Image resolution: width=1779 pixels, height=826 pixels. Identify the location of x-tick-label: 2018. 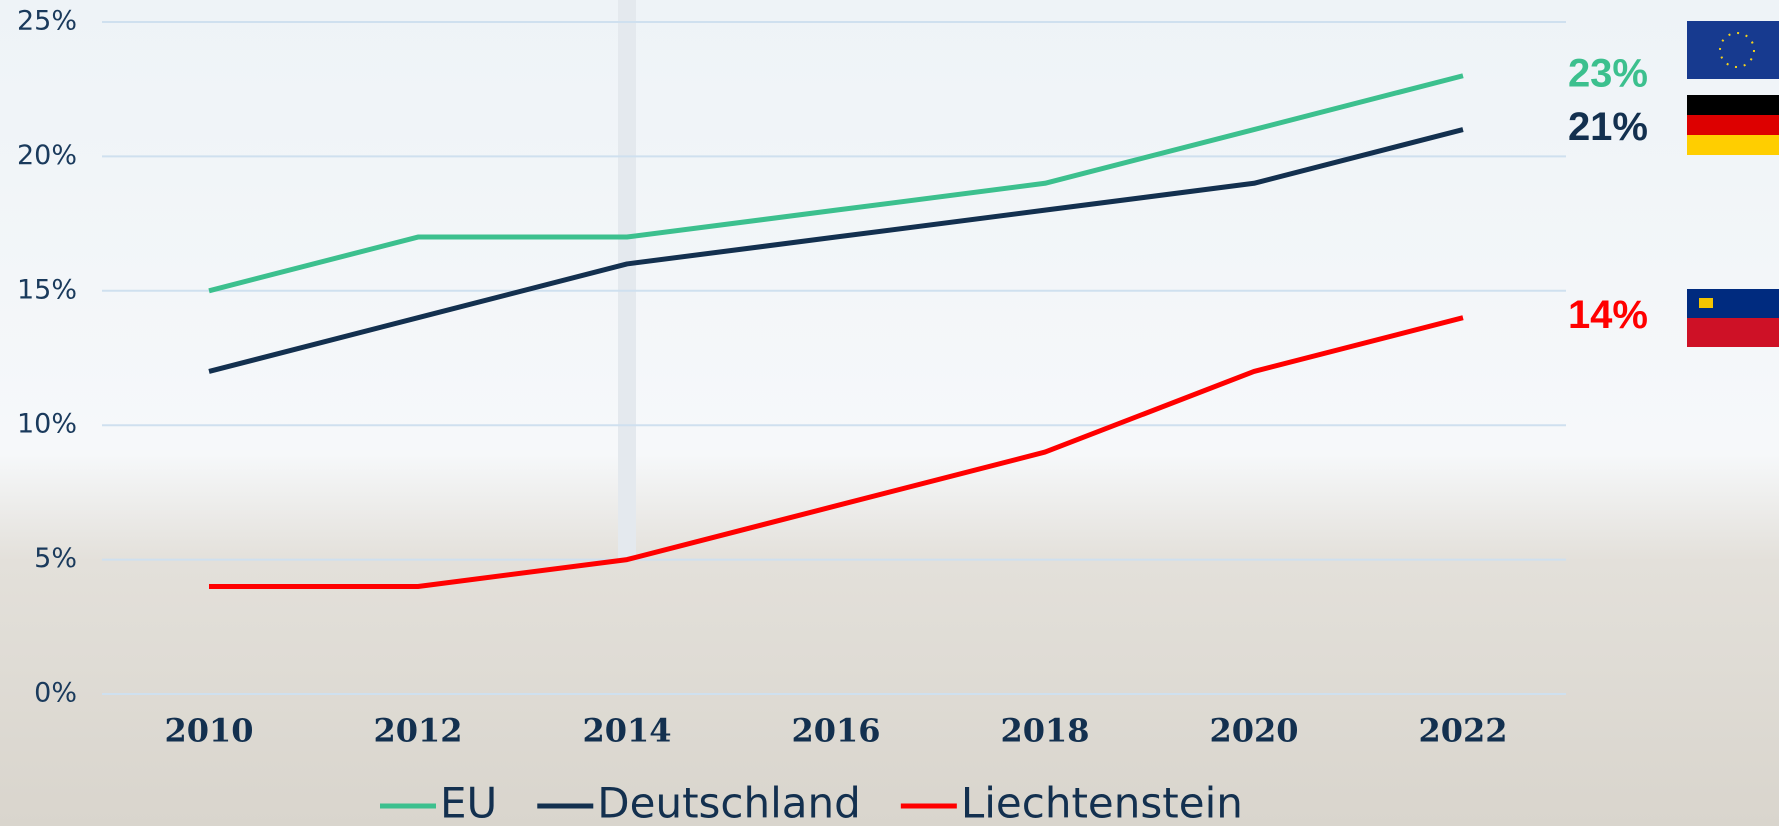
(1044, 731).